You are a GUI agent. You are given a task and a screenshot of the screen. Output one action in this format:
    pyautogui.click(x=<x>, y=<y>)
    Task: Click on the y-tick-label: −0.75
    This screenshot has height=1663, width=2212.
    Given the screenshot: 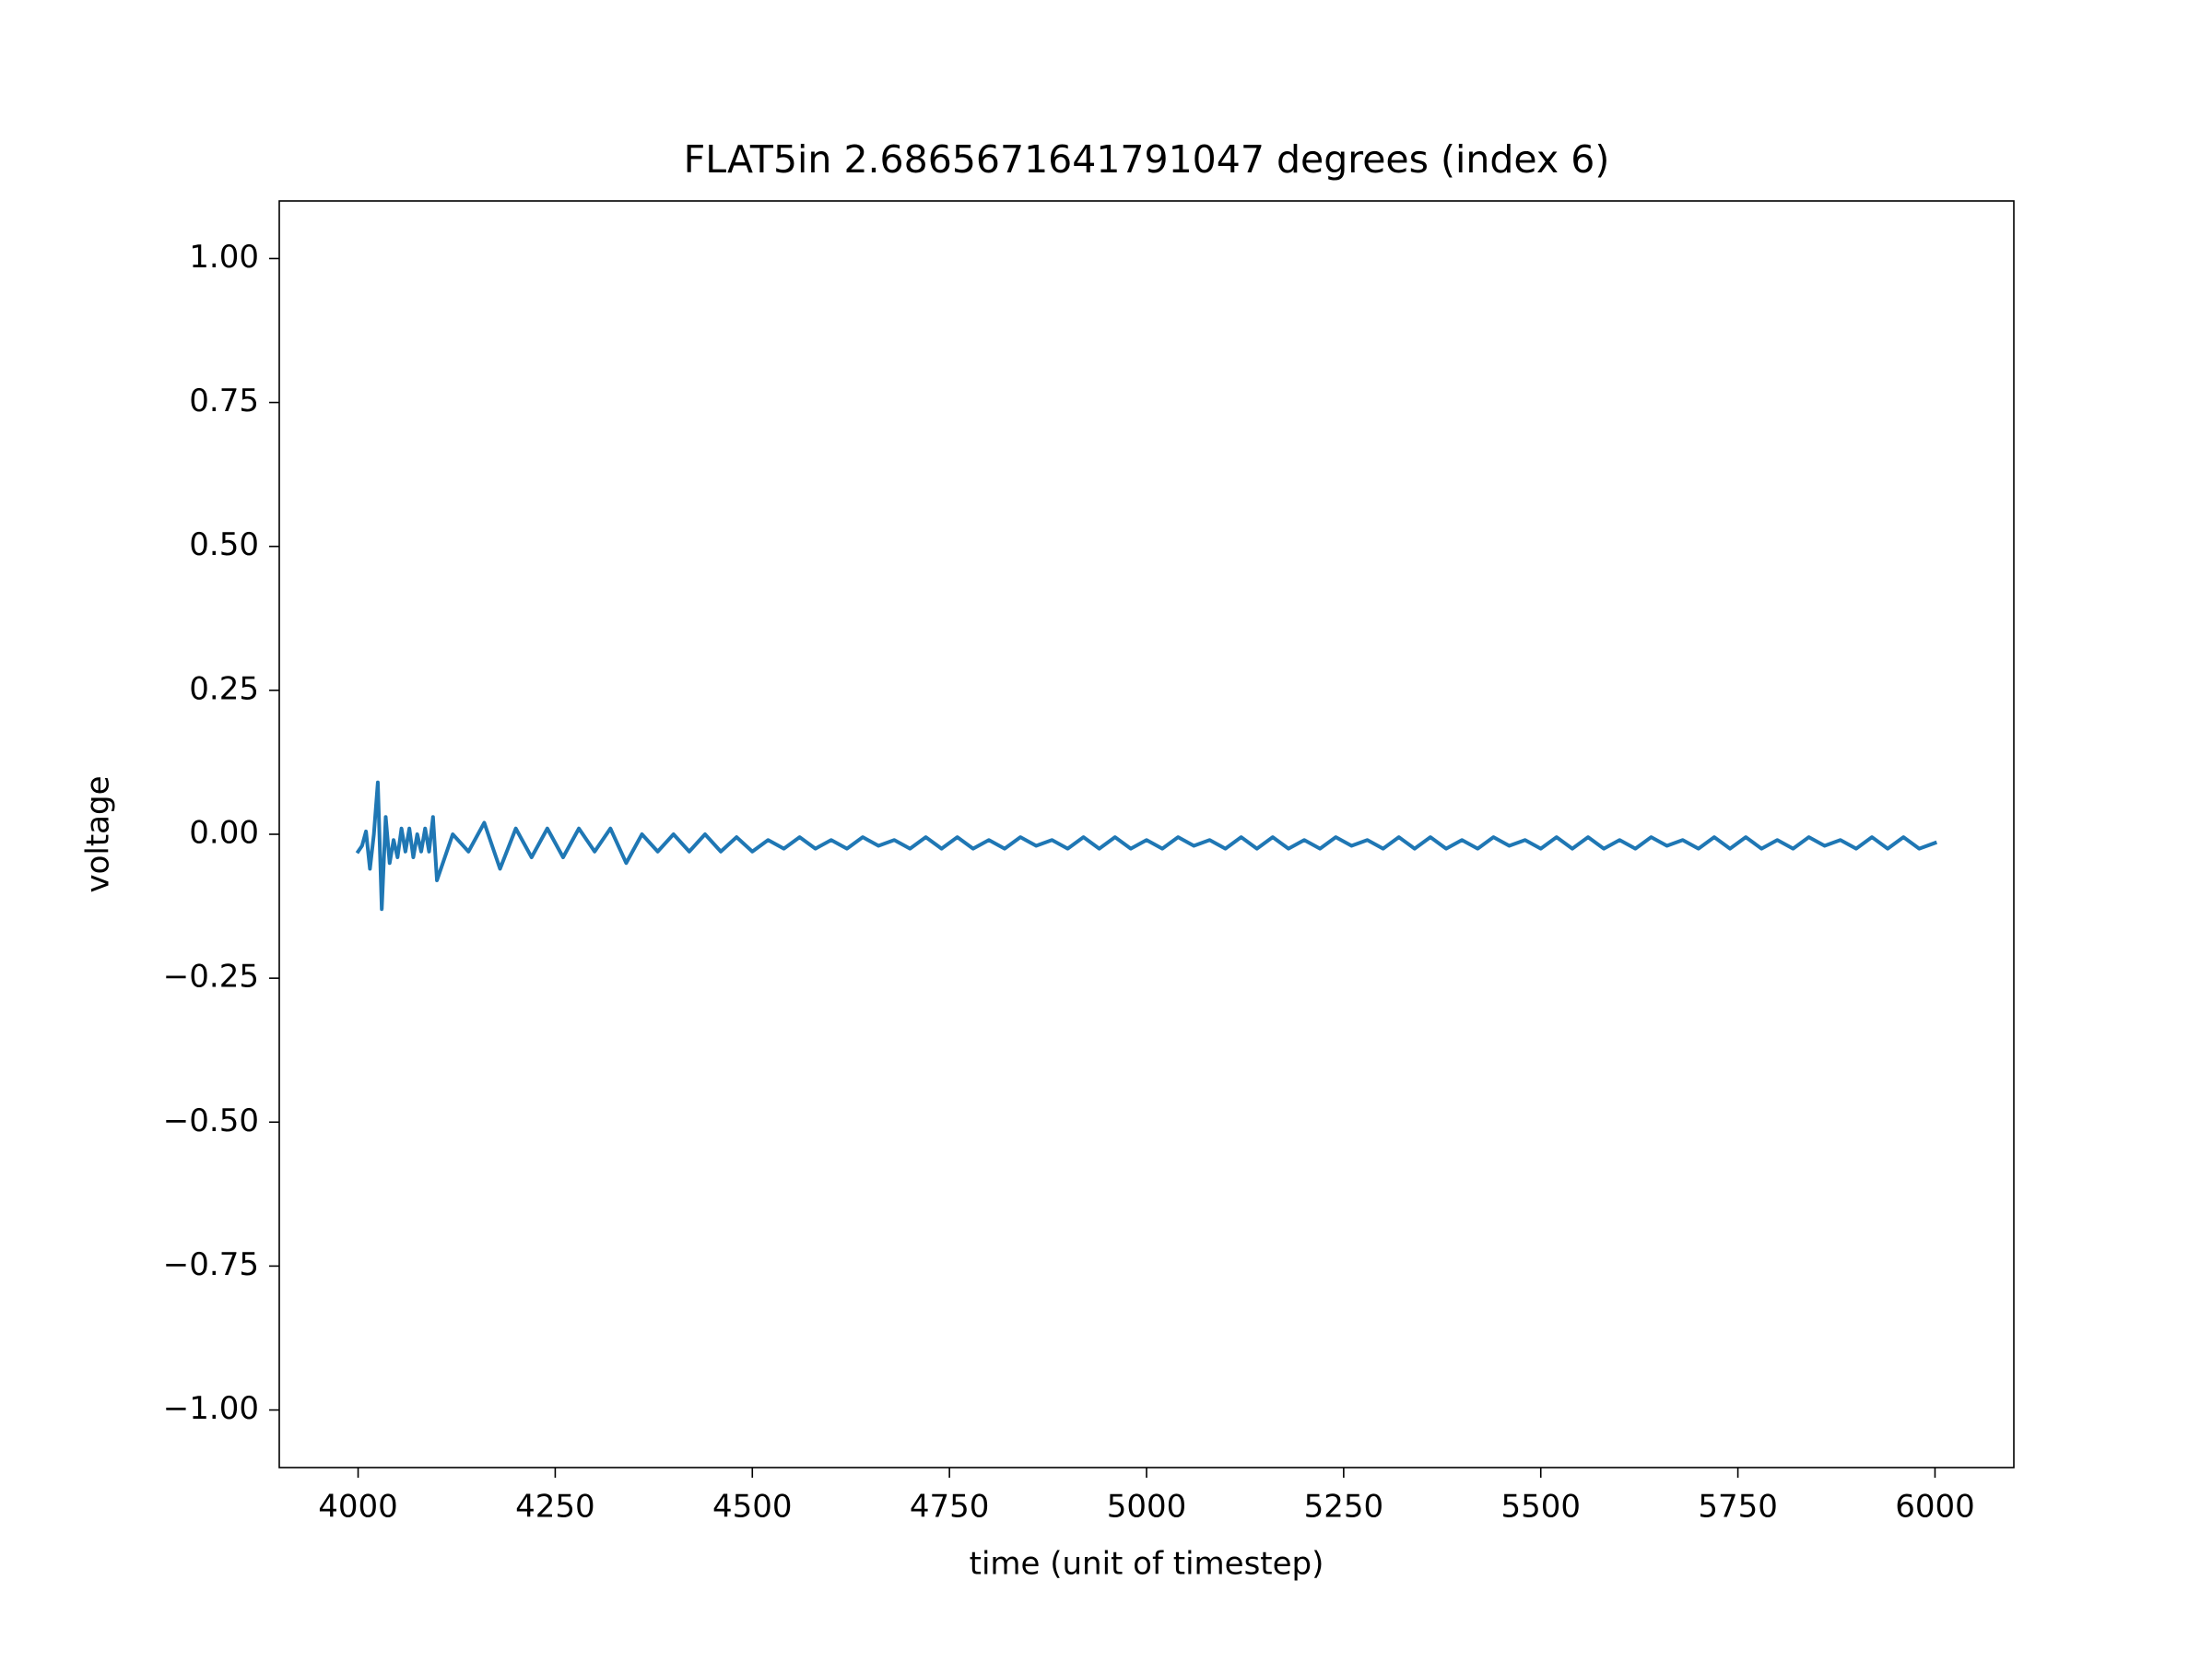 What is the action you would take?
    pyautogui.click(x=211, y=1264)
    